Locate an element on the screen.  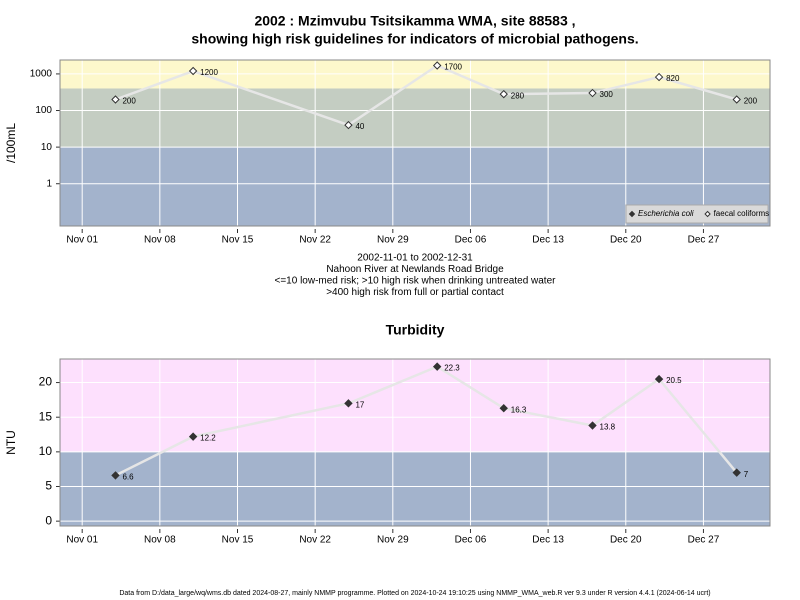
data-label: 17 is located at coordinates (359, 404).